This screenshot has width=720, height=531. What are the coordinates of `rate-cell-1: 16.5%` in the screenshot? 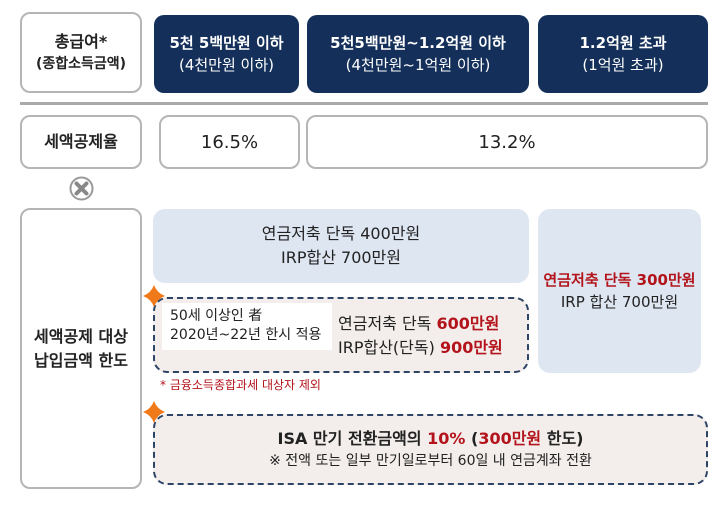 It's located at (229, 142).